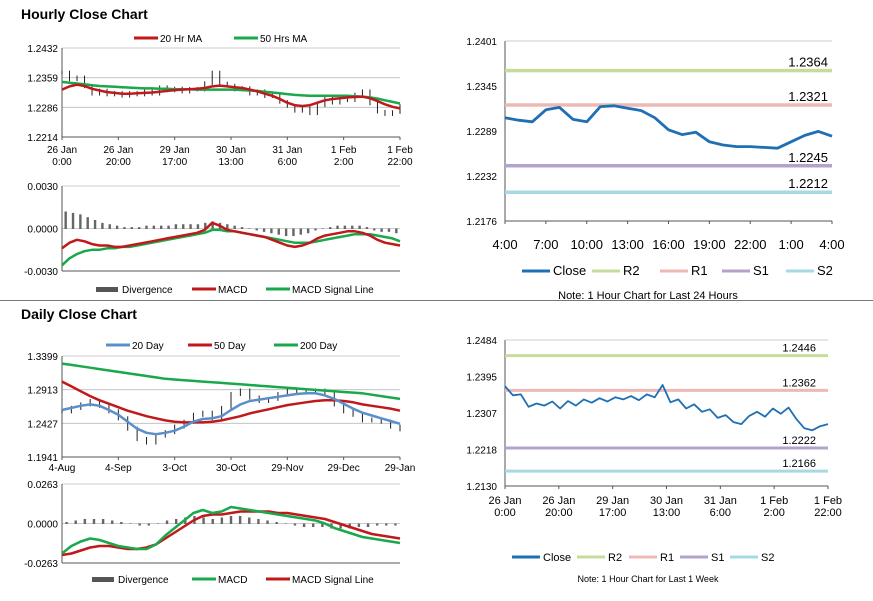 The height and width of the screenshot is (601, 873). I want to click on daily-sr-legend-r1-label: R1, so click(667, 558).